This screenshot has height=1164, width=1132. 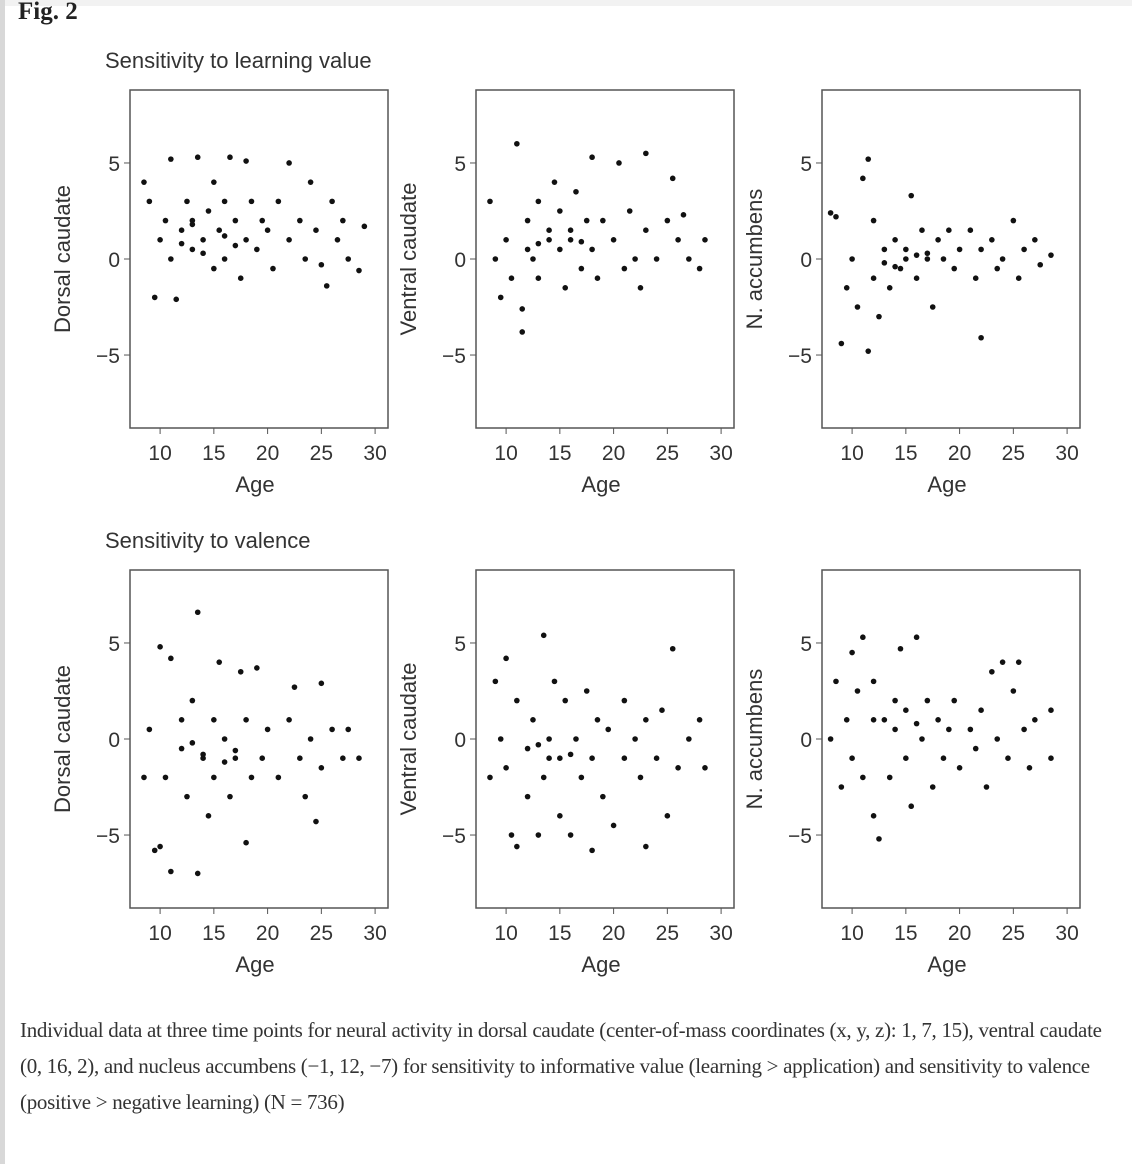 I want to click on x-tick-label: 15, so click(x=213, y=933).